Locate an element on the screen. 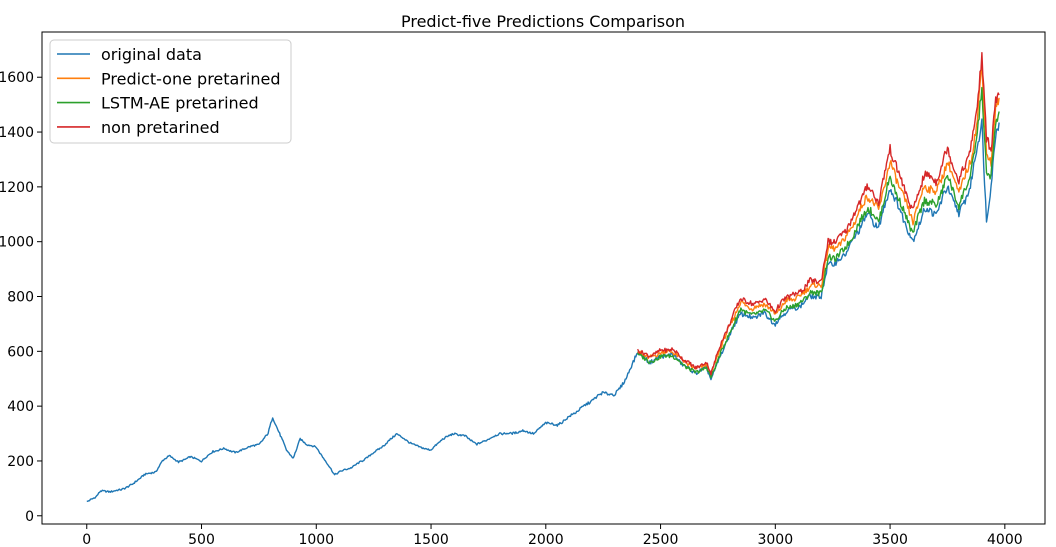 The width and height of the screenshot is (1056, 547). legend-label: LSTM-AE pretarined is located at coordinates (180, 103).